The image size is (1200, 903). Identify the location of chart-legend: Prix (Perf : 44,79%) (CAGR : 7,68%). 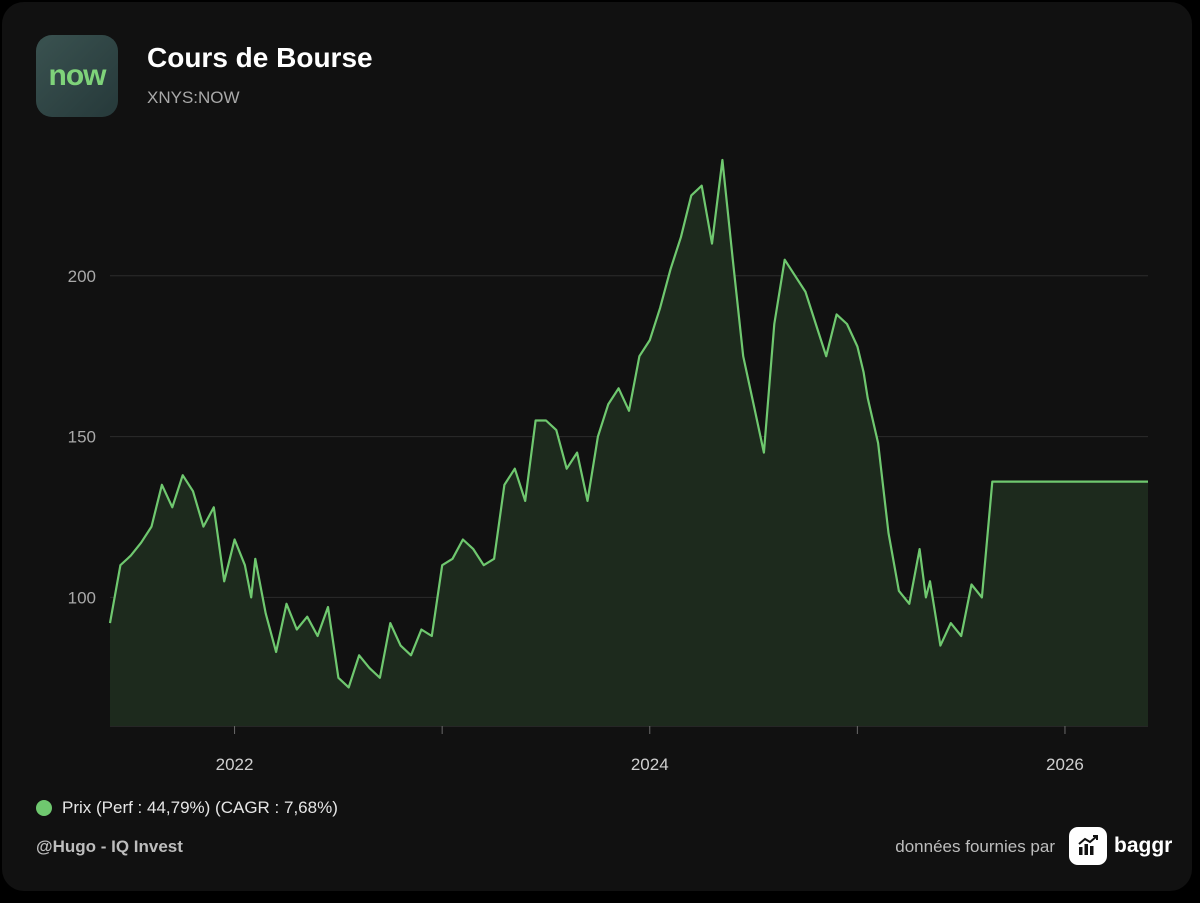
(187, 808).